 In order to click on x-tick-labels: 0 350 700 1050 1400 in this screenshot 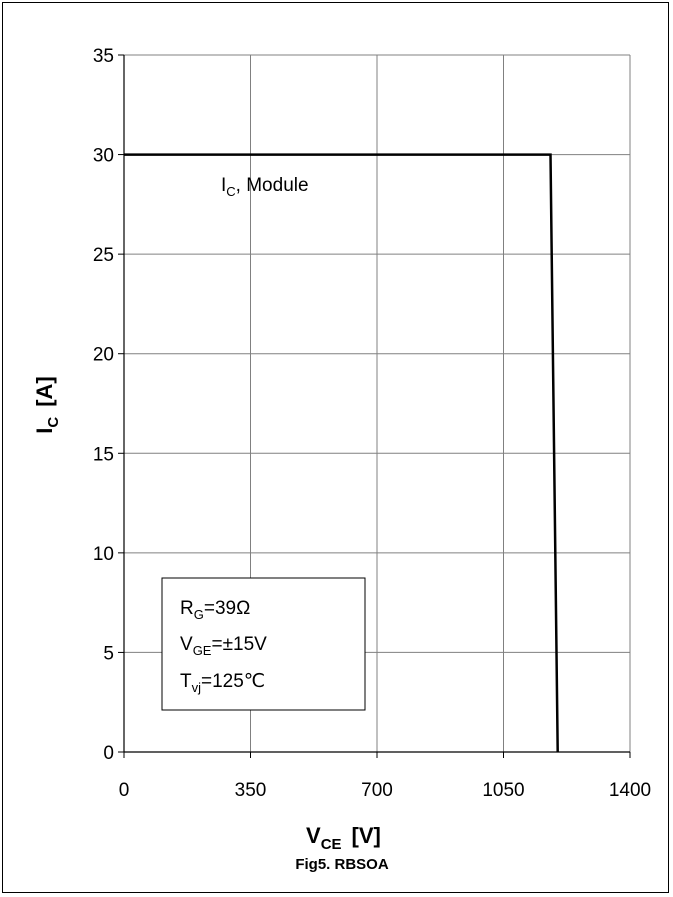, I will do `click(385, 790)`.